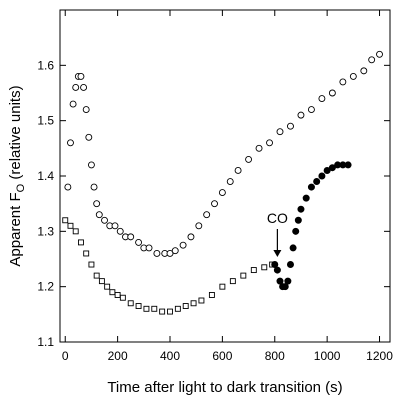  Describe the element at coordinates (327, 356) in the screenshot. I see `x-tick-label: 1000` at that location.